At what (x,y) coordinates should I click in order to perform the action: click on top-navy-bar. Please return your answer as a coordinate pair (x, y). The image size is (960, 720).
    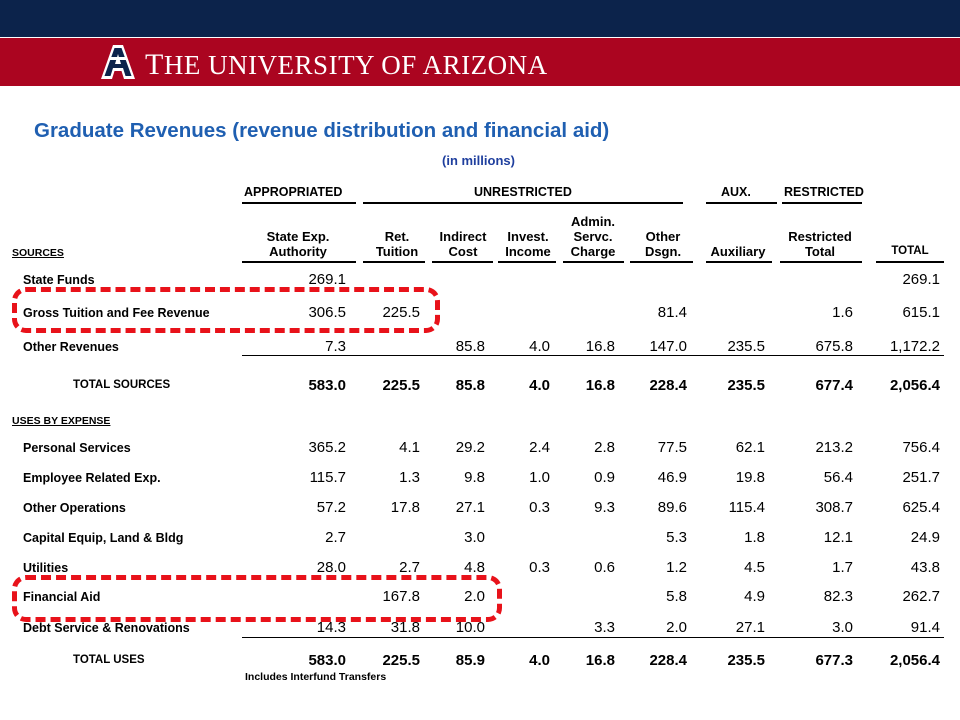
    Looking at the image, I should click on (480, 18).